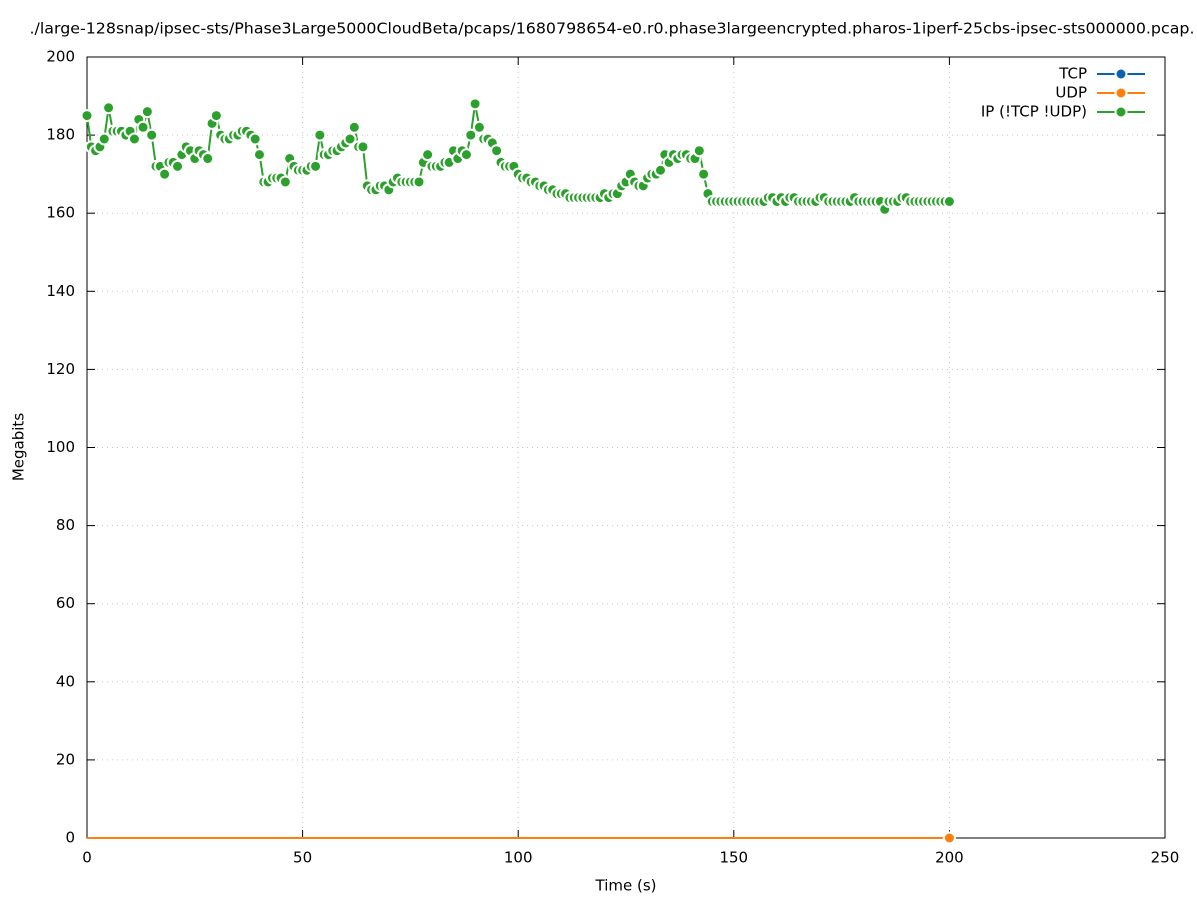  Describe the element at coordinates (60, 135) in the screenshot. I see `y-tick-label: 180` at that location.